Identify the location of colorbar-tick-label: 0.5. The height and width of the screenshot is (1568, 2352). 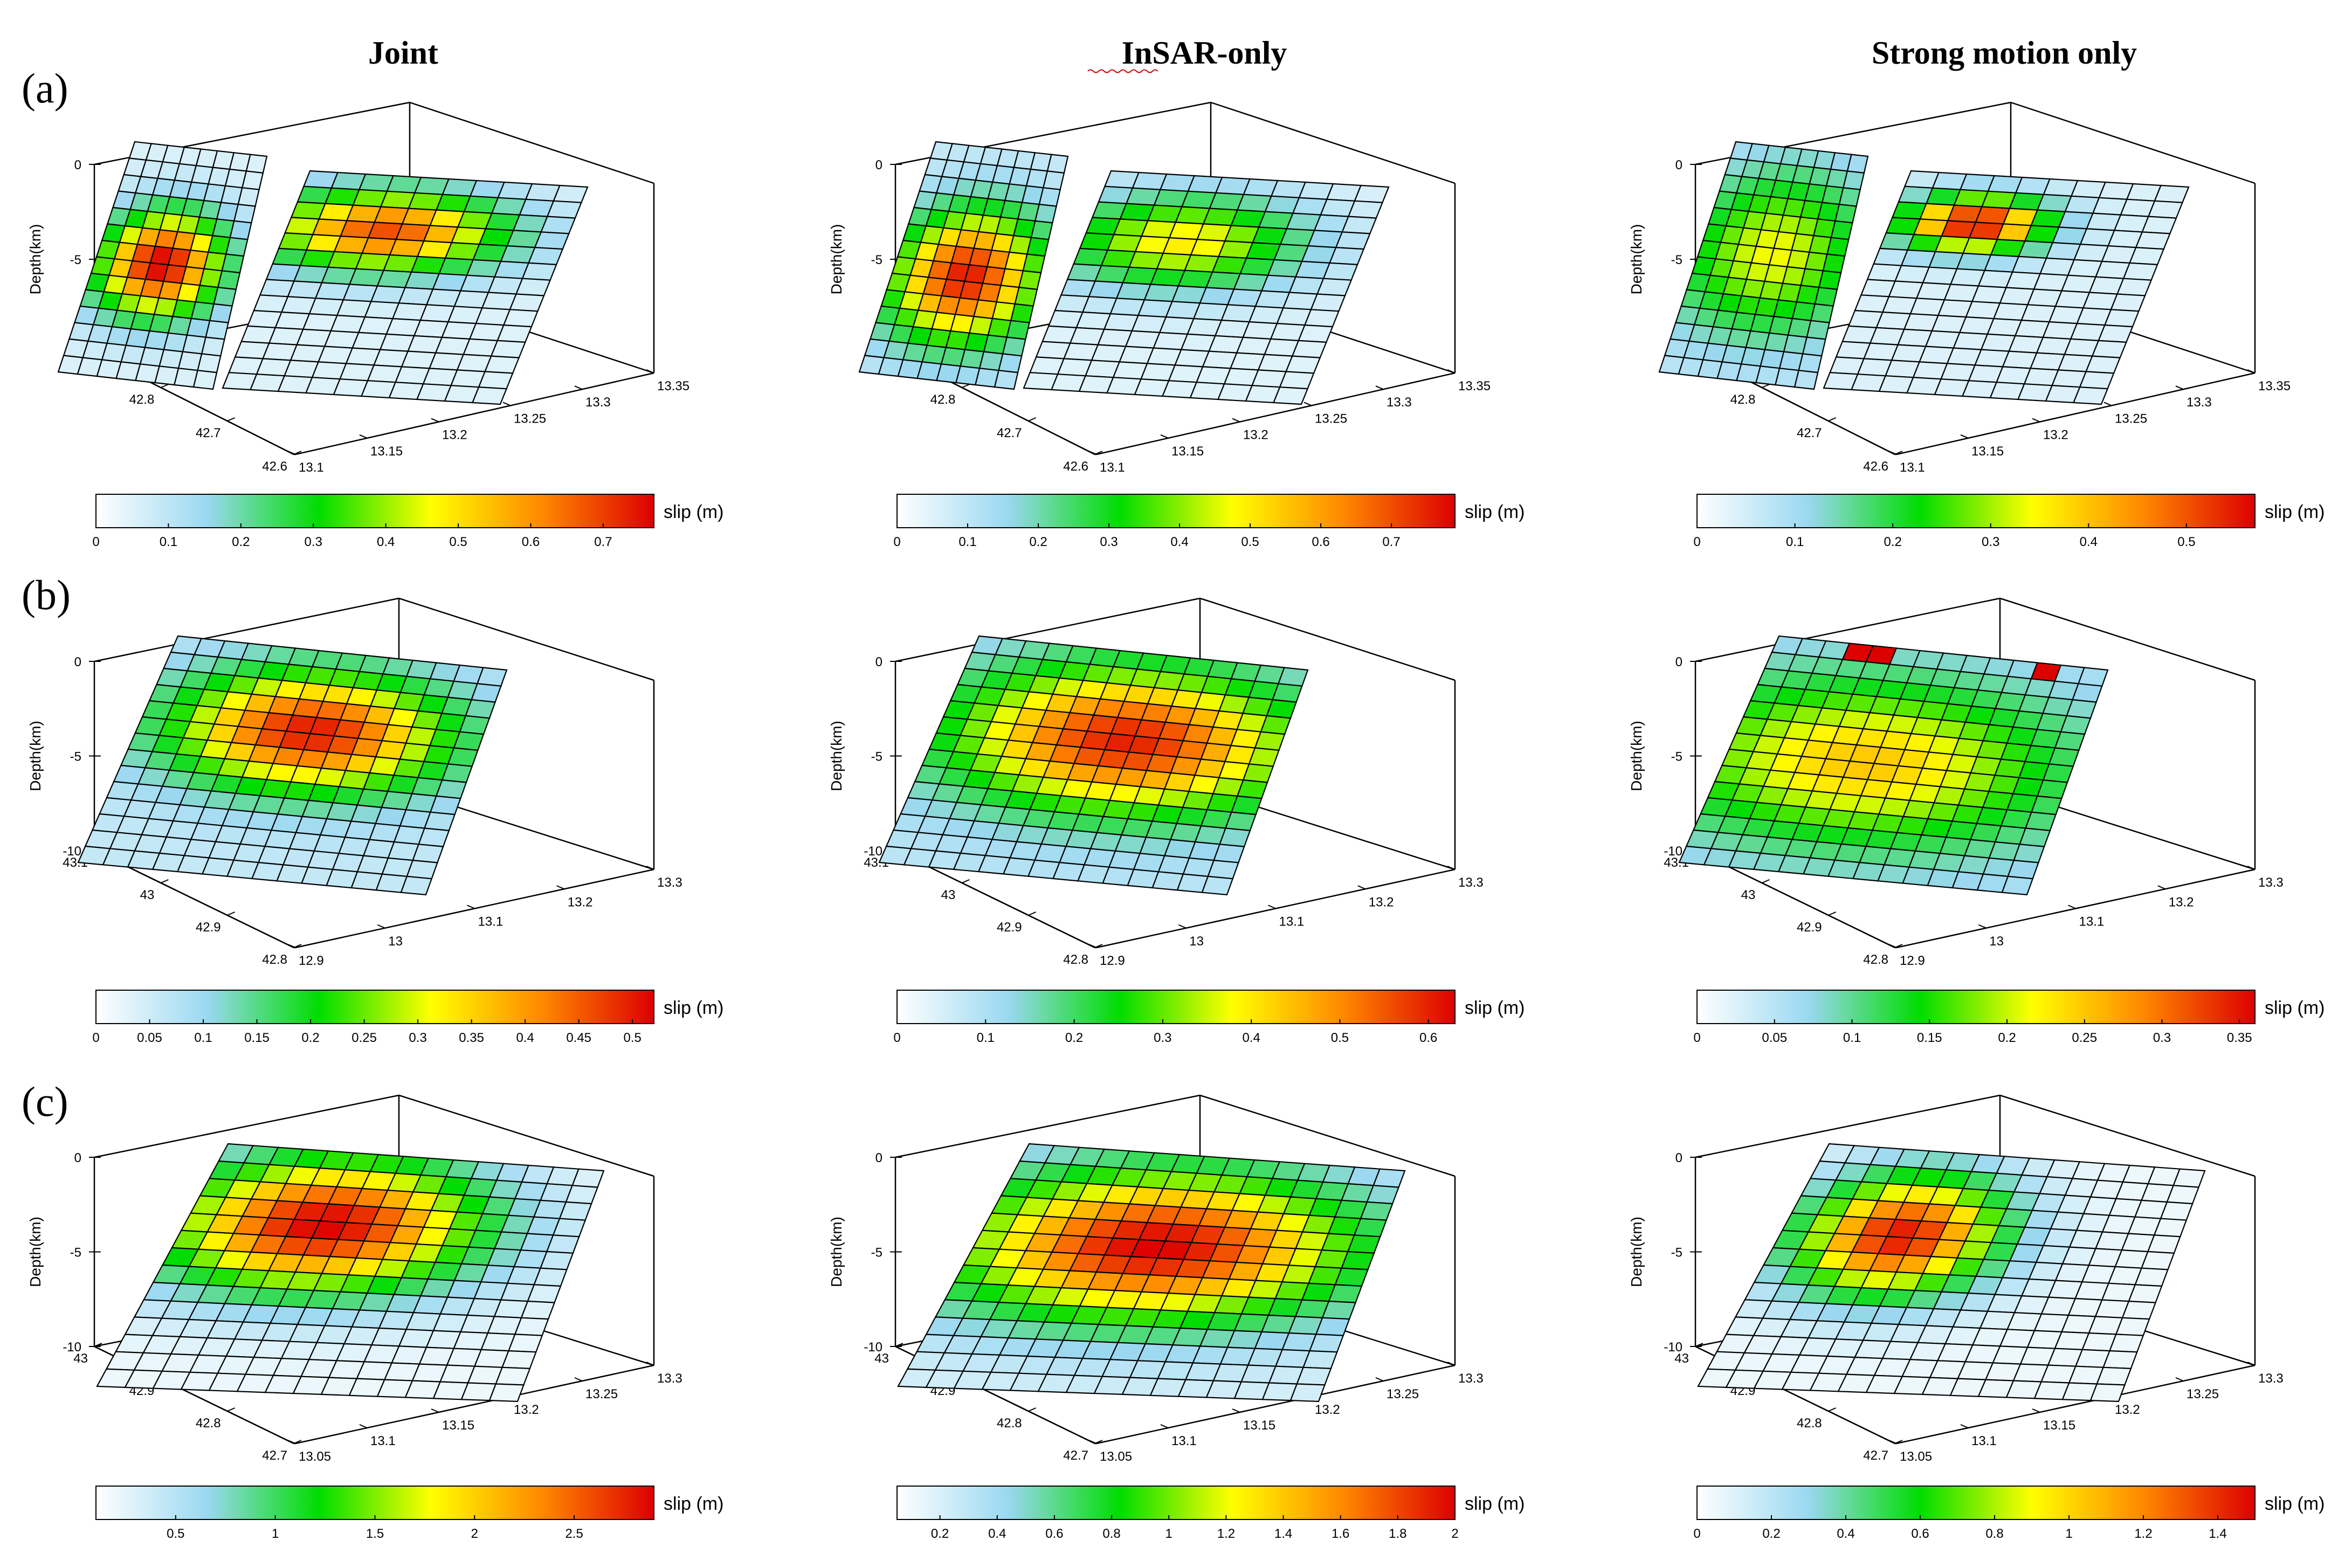
(633, 1038).